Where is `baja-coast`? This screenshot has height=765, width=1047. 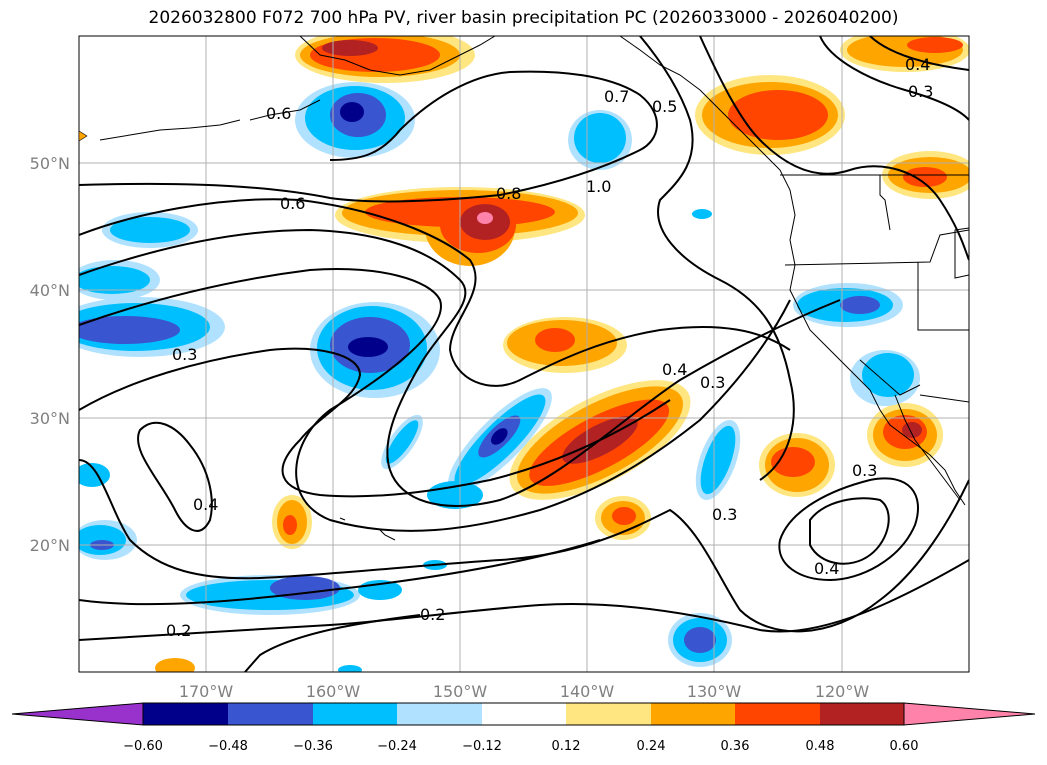
baja-coast is located at coordinates (927, 447).